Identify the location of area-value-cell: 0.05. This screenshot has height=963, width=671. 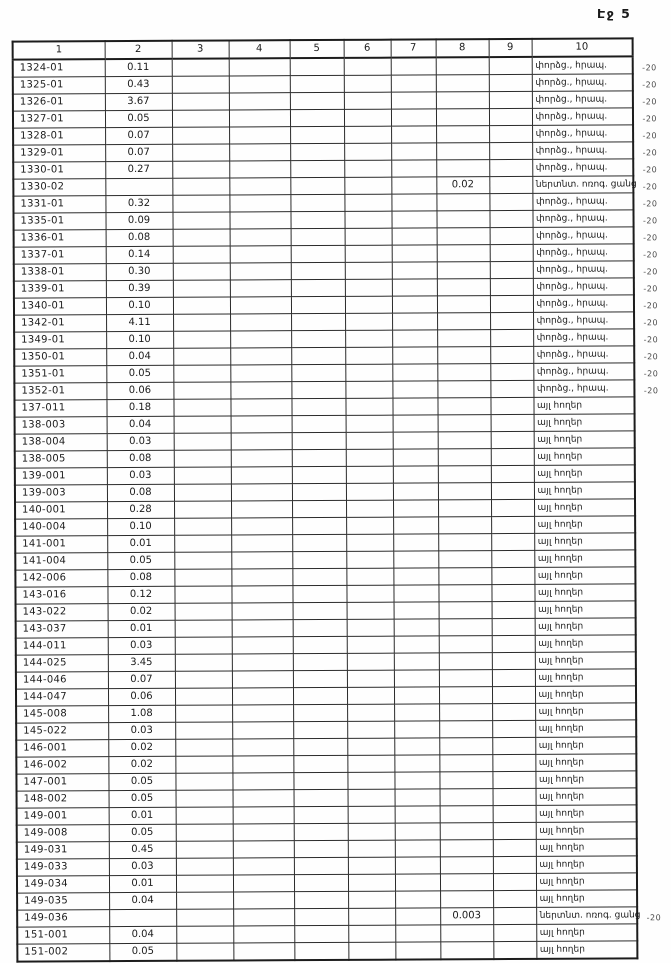
(140, 374).